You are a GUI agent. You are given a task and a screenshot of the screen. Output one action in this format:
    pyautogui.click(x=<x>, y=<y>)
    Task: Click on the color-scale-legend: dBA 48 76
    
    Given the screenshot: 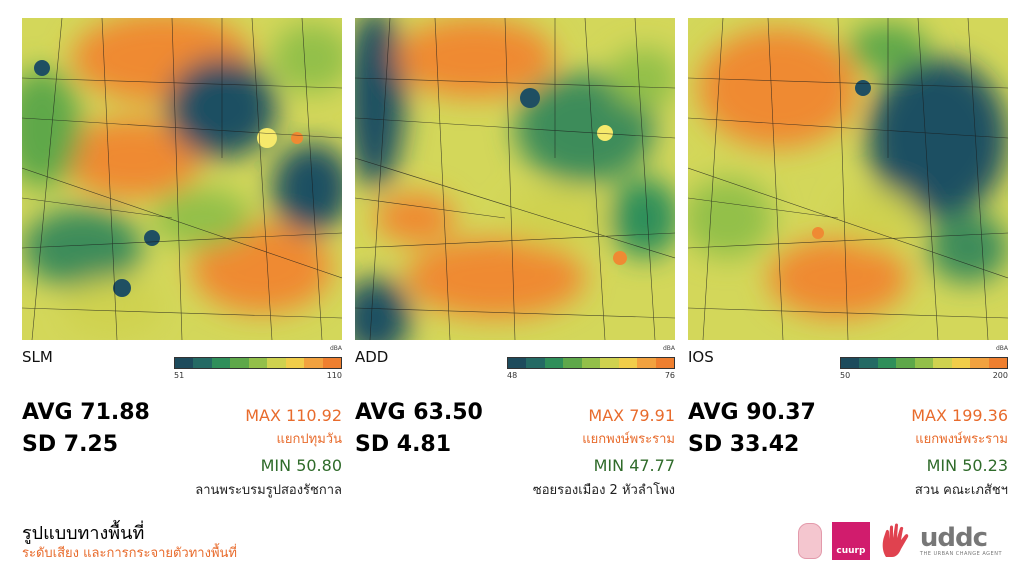 What is the action you would take?
    pyautogui.click(x=591, y=365)
    